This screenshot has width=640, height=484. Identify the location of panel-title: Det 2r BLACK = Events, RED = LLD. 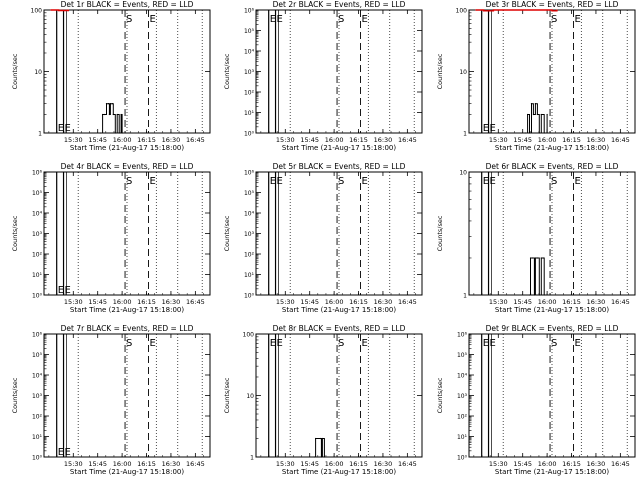
(339, 4).